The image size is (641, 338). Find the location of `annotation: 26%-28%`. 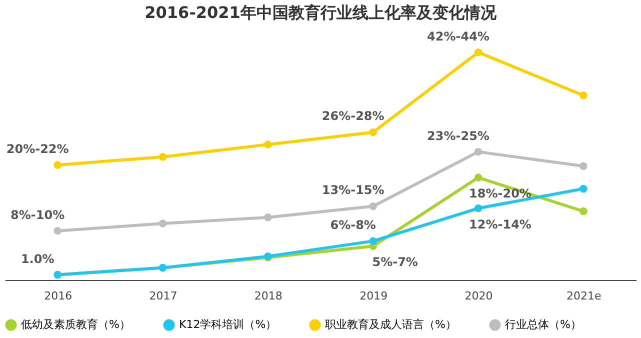

annotation: 26%-28% is located at coordinates (353, 116).